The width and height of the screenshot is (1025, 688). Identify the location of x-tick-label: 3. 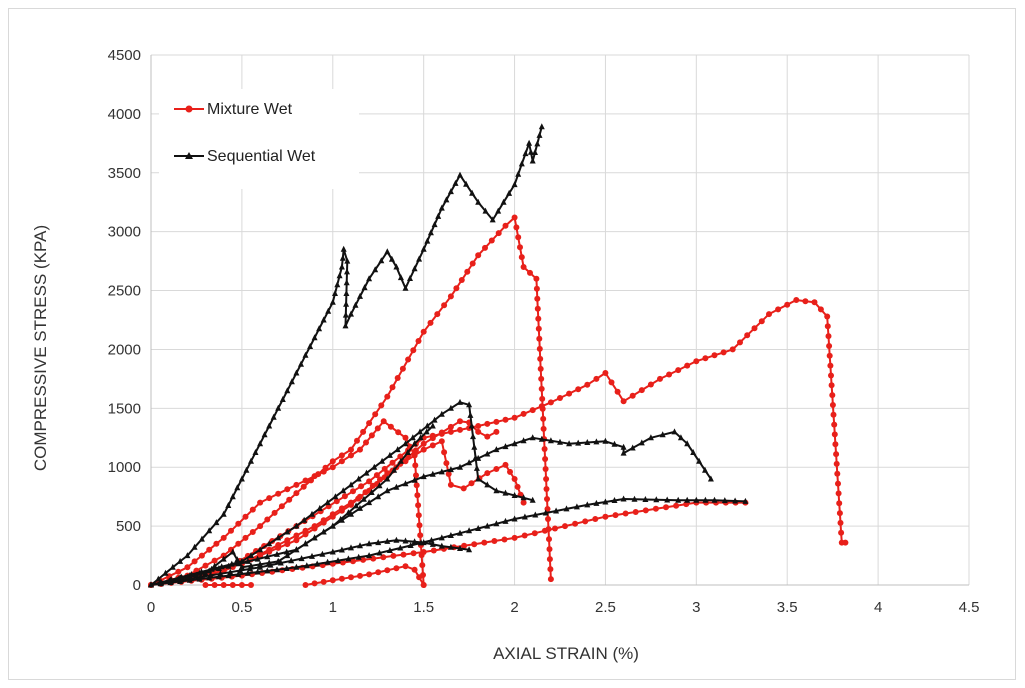
(696, 607).